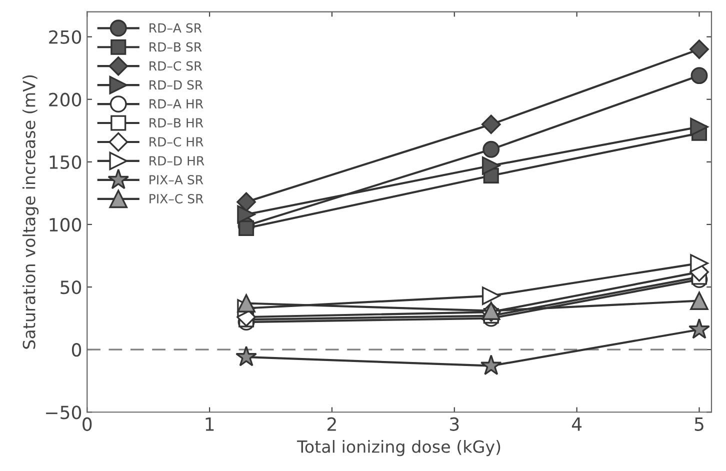 The image size is (726, 471). What do you see at coordinates (177, 142) in the screenshot?
I see `legend-label: RD–C HR` at bounding box center [177, 142].